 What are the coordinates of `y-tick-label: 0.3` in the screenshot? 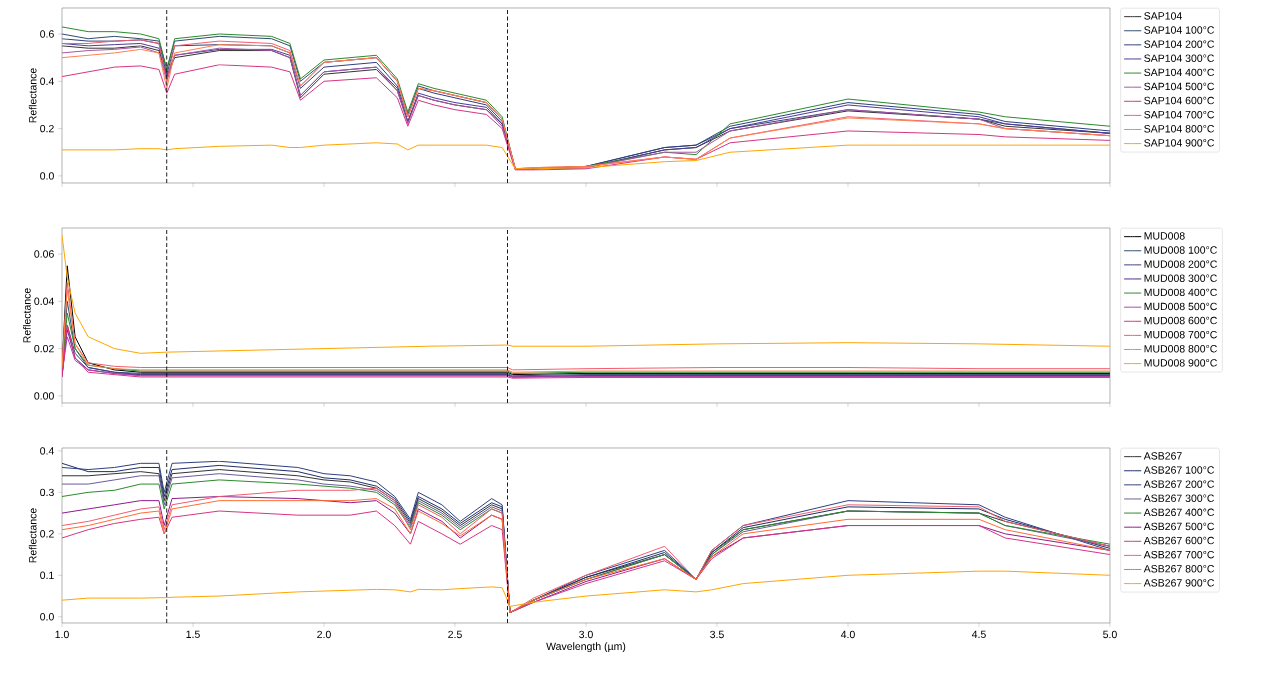 It's located at (47, 492).